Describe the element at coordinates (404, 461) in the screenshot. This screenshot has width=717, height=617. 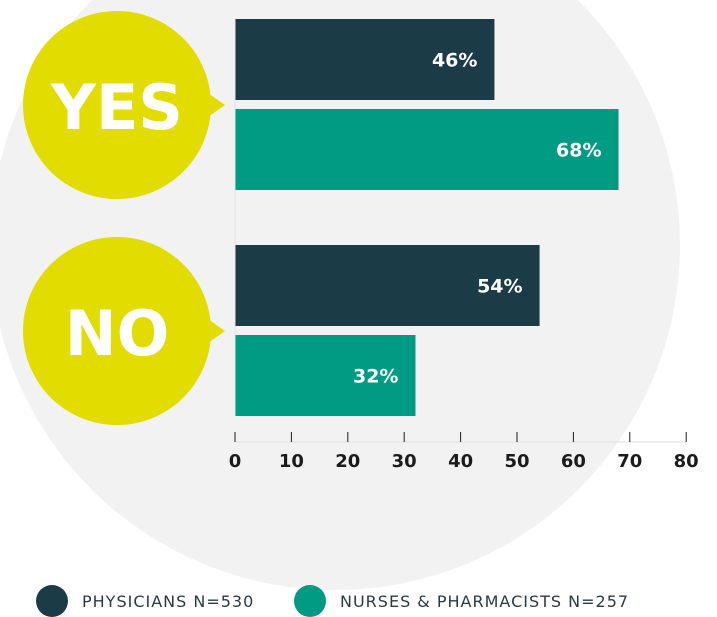
I see `x-tick-label-30: 30` at that location.